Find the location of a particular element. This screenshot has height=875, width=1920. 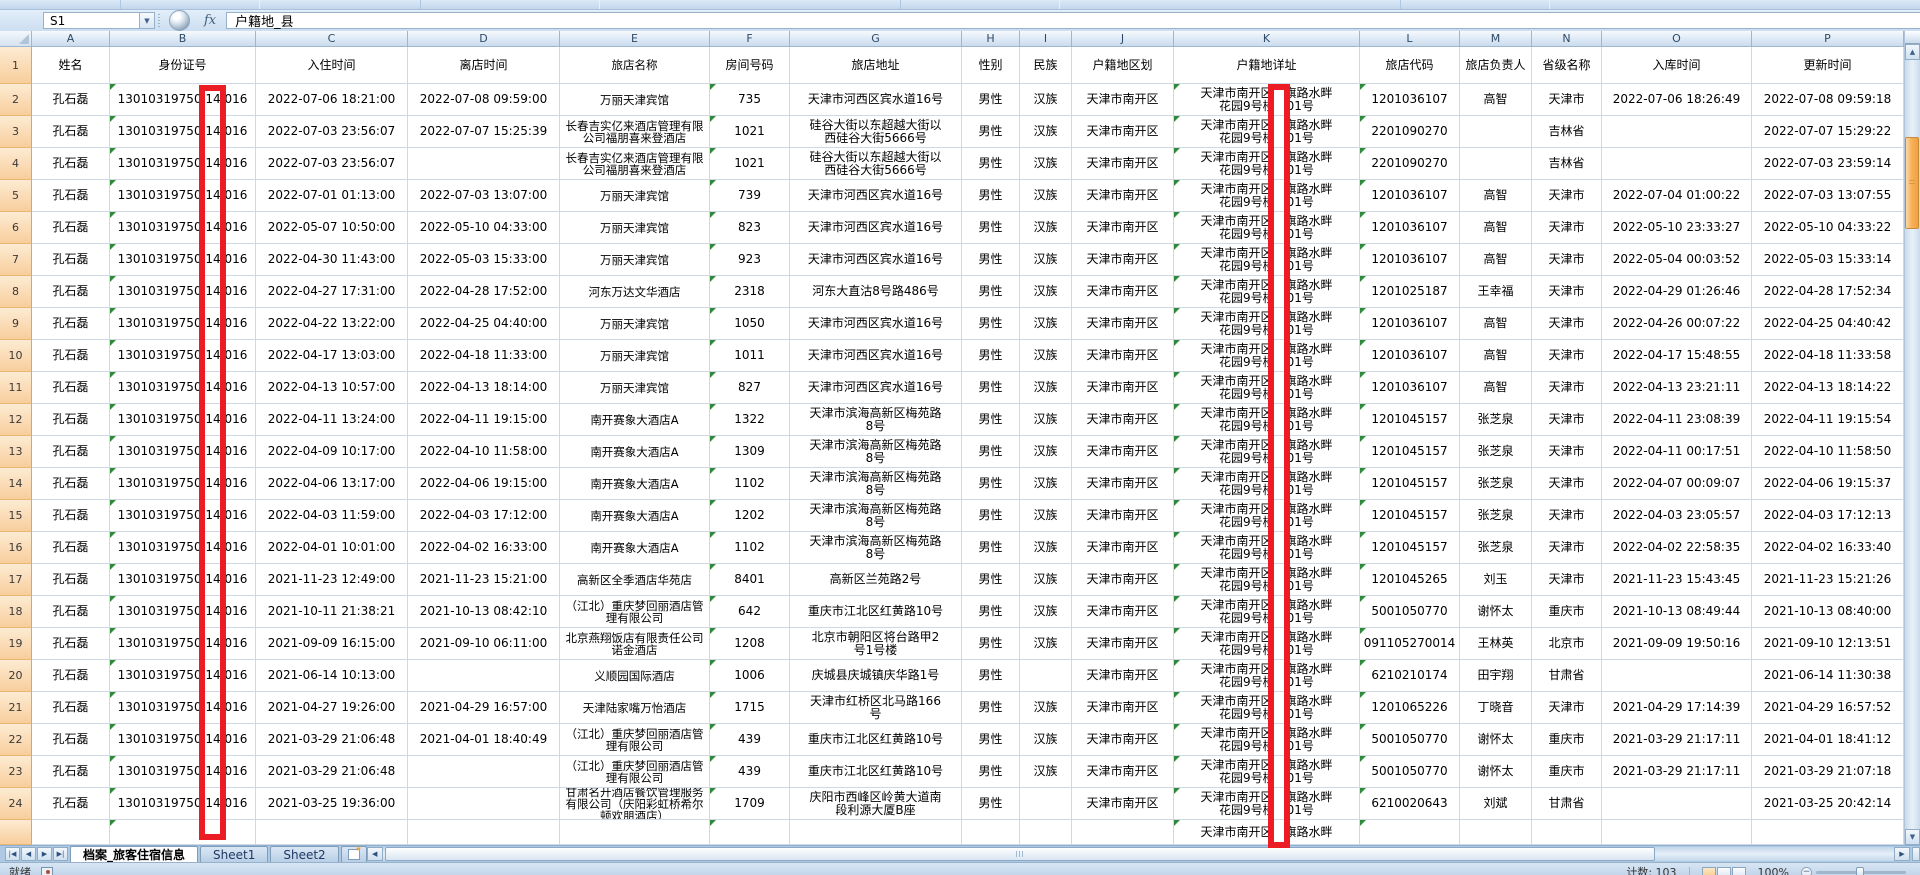

cell-M16: 张芝泉 is located at coordinates (1496, 548).